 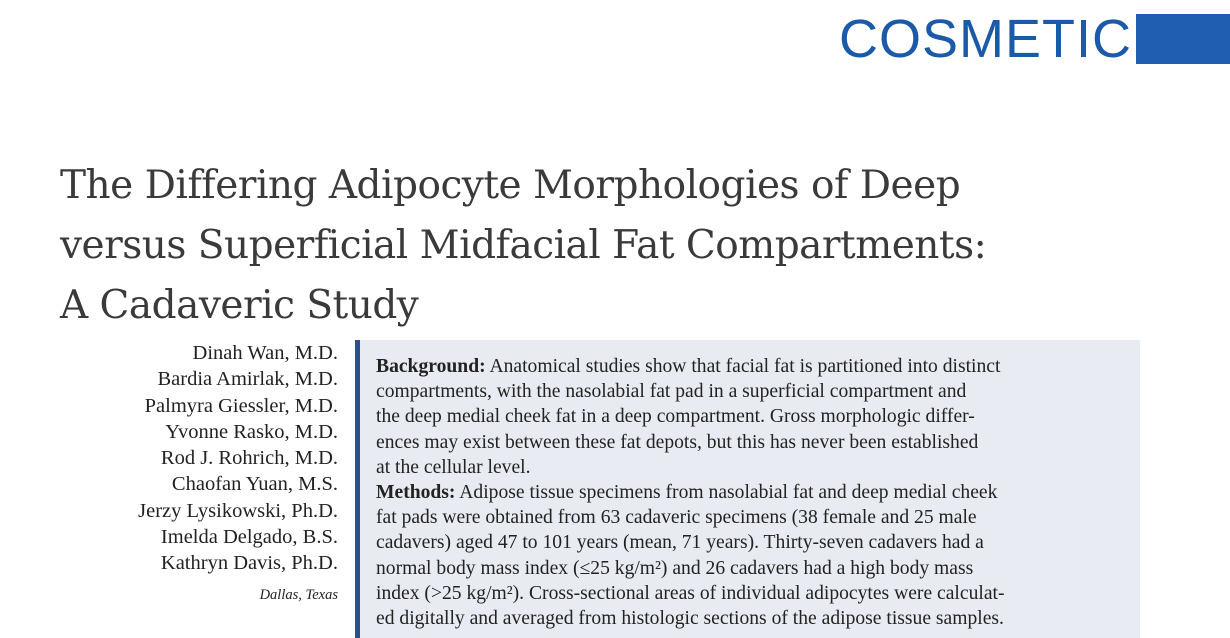 I want to click on section-color-bar, so click(x=1183, y=39).